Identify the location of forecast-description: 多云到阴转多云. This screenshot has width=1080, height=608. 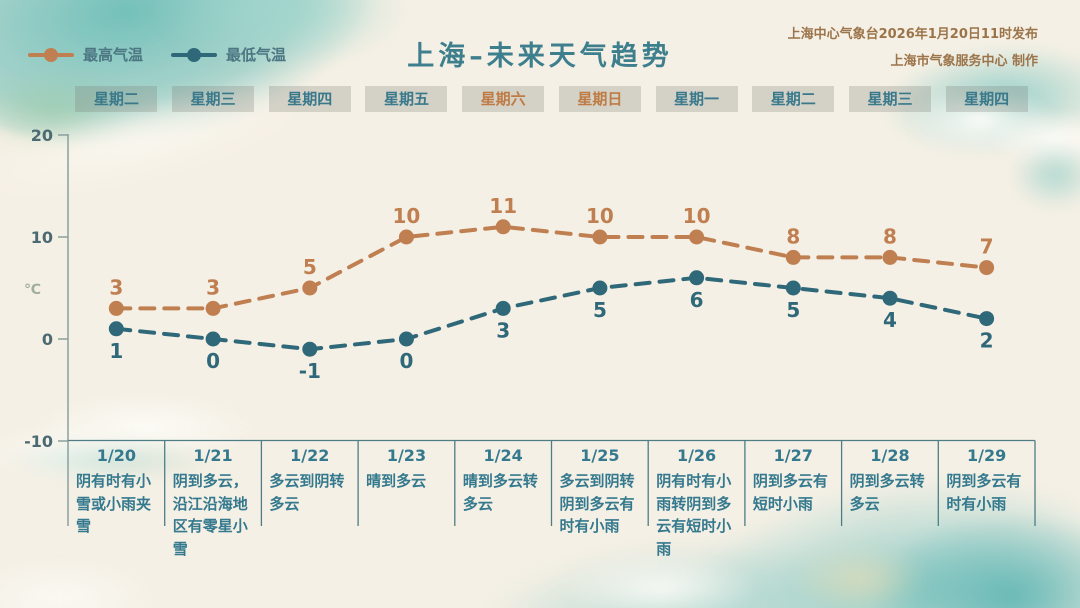
(307, 492).